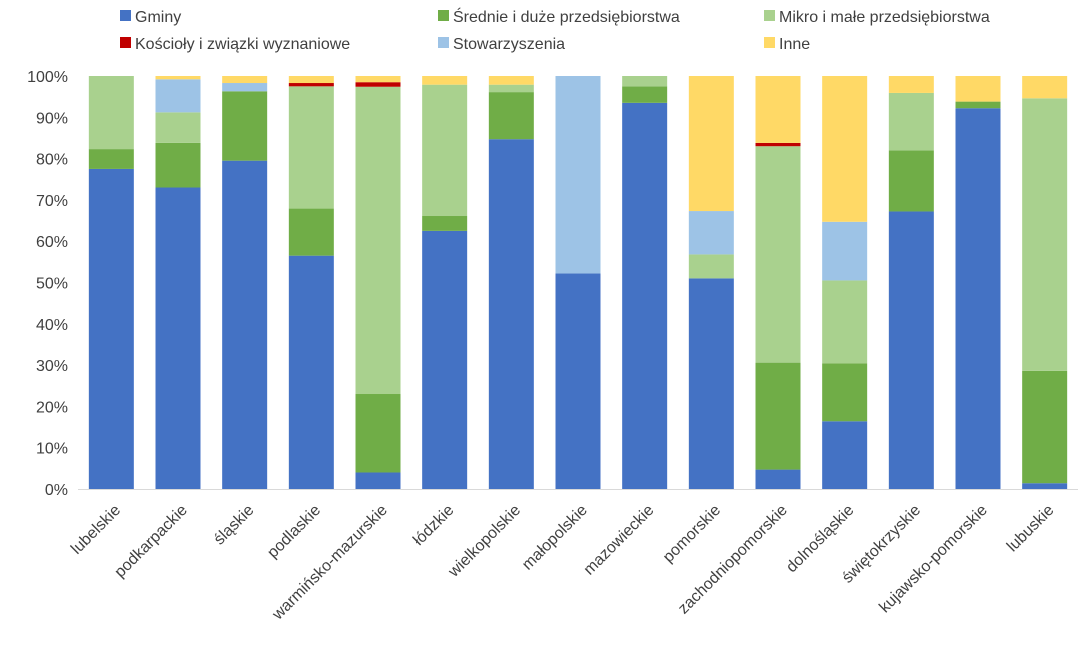 This screenshot has height=650, width=1083. I want to click on legend-item-stowarzyszenia: Stowarzyszenia, so click(501, 44).